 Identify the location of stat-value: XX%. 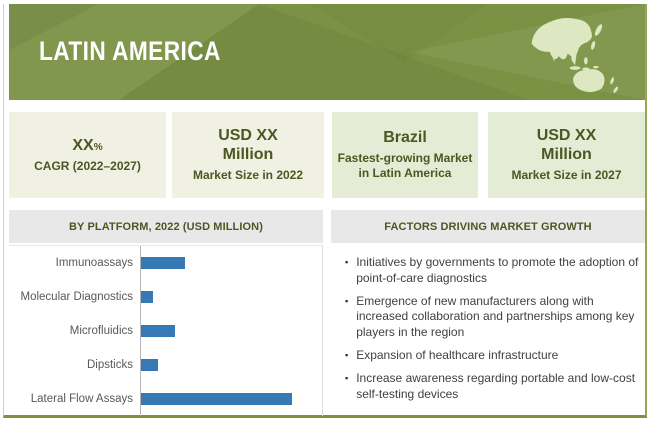
(87, 145).